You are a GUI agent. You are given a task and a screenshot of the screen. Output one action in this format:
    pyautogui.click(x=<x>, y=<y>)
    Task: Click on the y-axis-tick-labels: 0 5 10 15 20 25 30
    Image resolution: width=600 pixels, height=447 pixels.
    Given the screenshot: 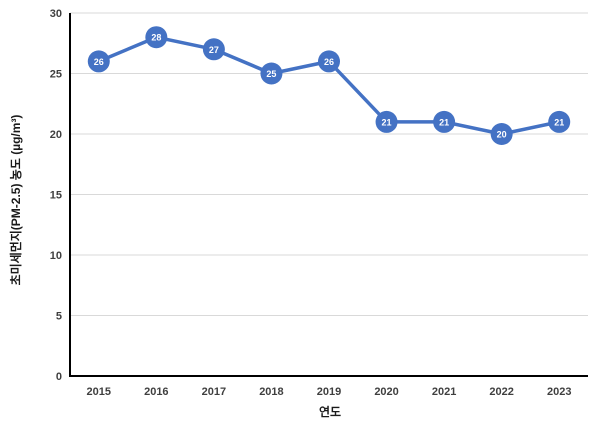 What is the action you would take?
    pyautogui.click(x=56, y=195)
    